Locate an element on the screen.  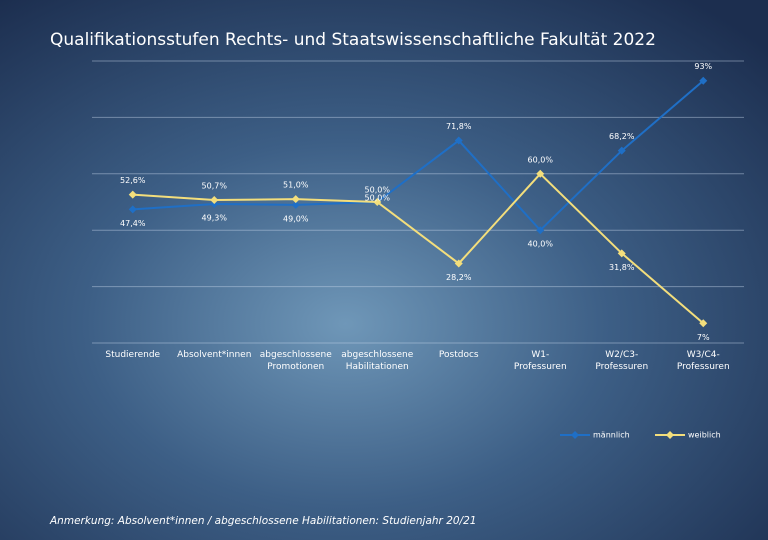
data-label: 31,8% is located at coordinates (622, 267).